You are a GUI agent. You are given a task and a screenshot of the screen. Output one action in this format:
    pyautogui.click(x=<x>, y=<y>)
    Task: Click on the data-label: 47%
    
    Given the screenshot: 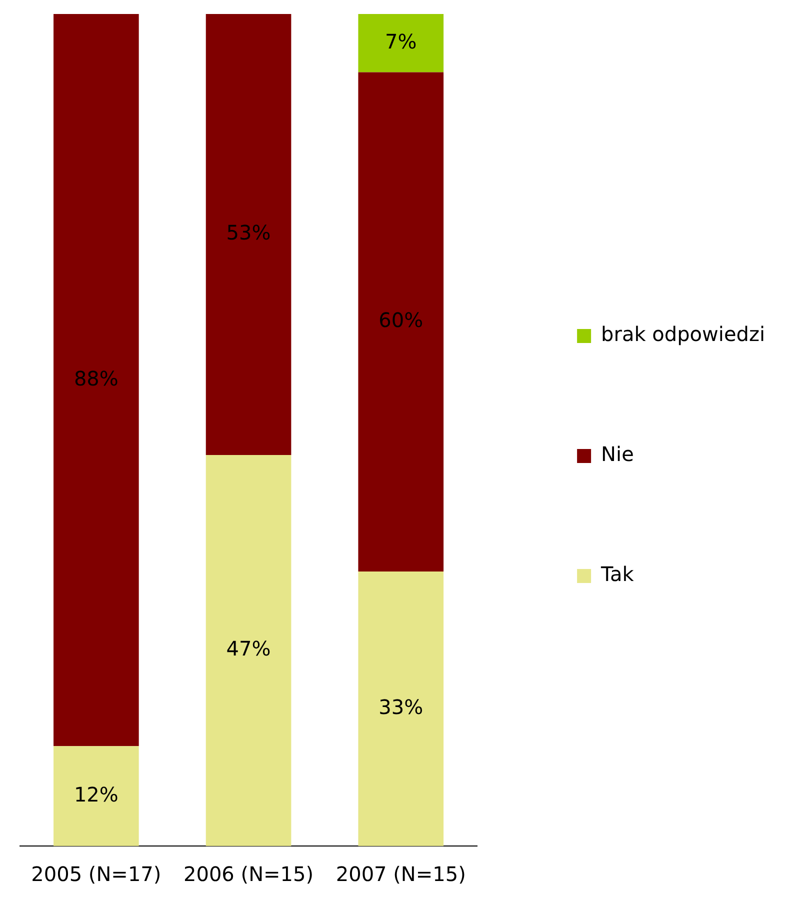 What is the action you would take?
    pyautogui.click(x=248, y=648)
    